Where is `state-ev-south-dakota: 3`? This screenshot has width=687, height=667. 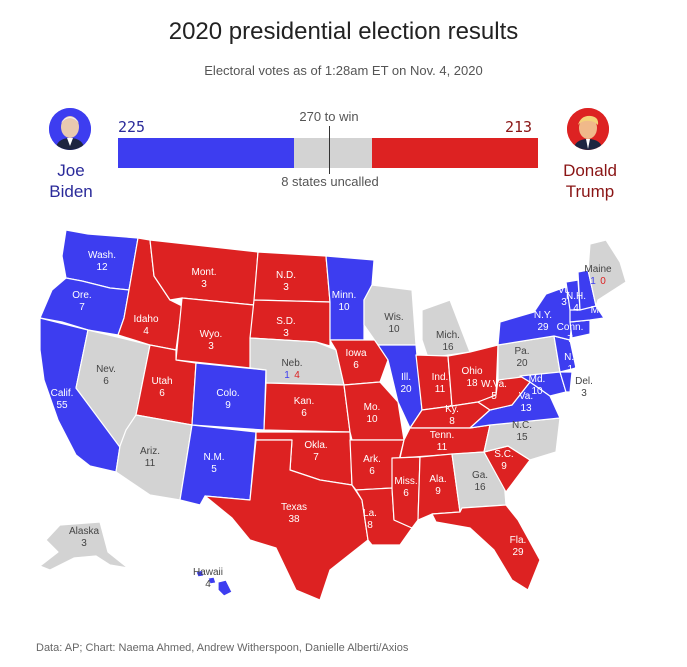
state-ev-south-dakota: 3 is located at coordinates (286, 333).